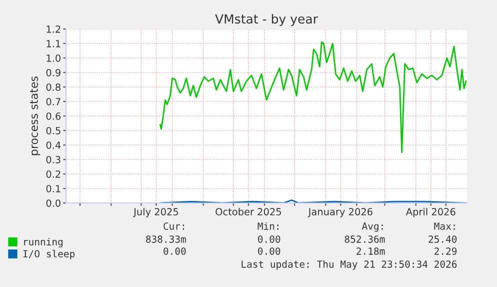 This screenshot has height=287, width=497. I want to click on x-tick-label: July 2025, so click(155, 213).